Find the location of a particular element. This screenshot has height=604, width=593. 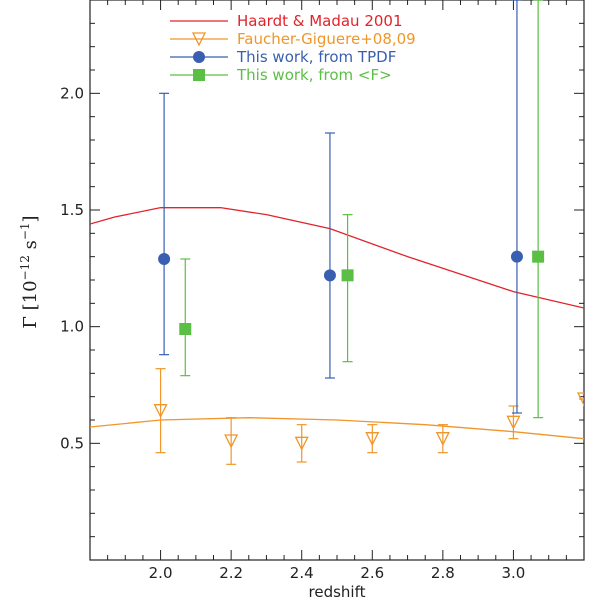

legend-label: Haardt & Madau 2001 is located at coordinates (320, 21).